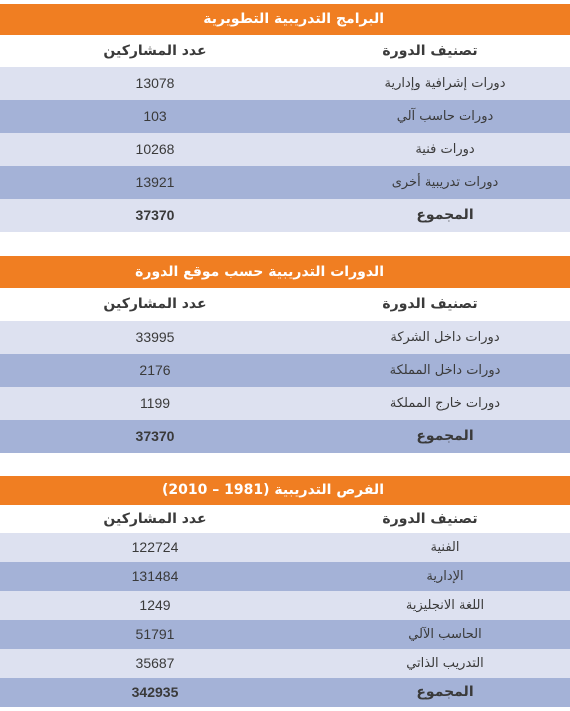 This screenshot has width=570, height=711. Describe the element at coordinates (445, 576) in the screenshot. I see `row-category: الإدارية` at that location.